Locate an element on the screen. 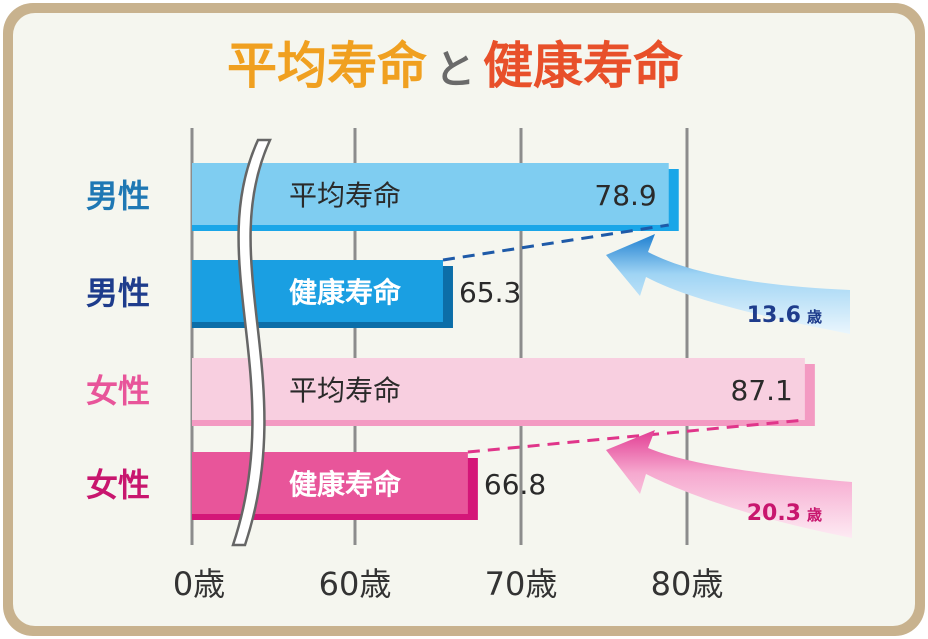 The width and height of the screenshot is (928, 639). value-label: 66.8 is located at coordinates (515, 484).